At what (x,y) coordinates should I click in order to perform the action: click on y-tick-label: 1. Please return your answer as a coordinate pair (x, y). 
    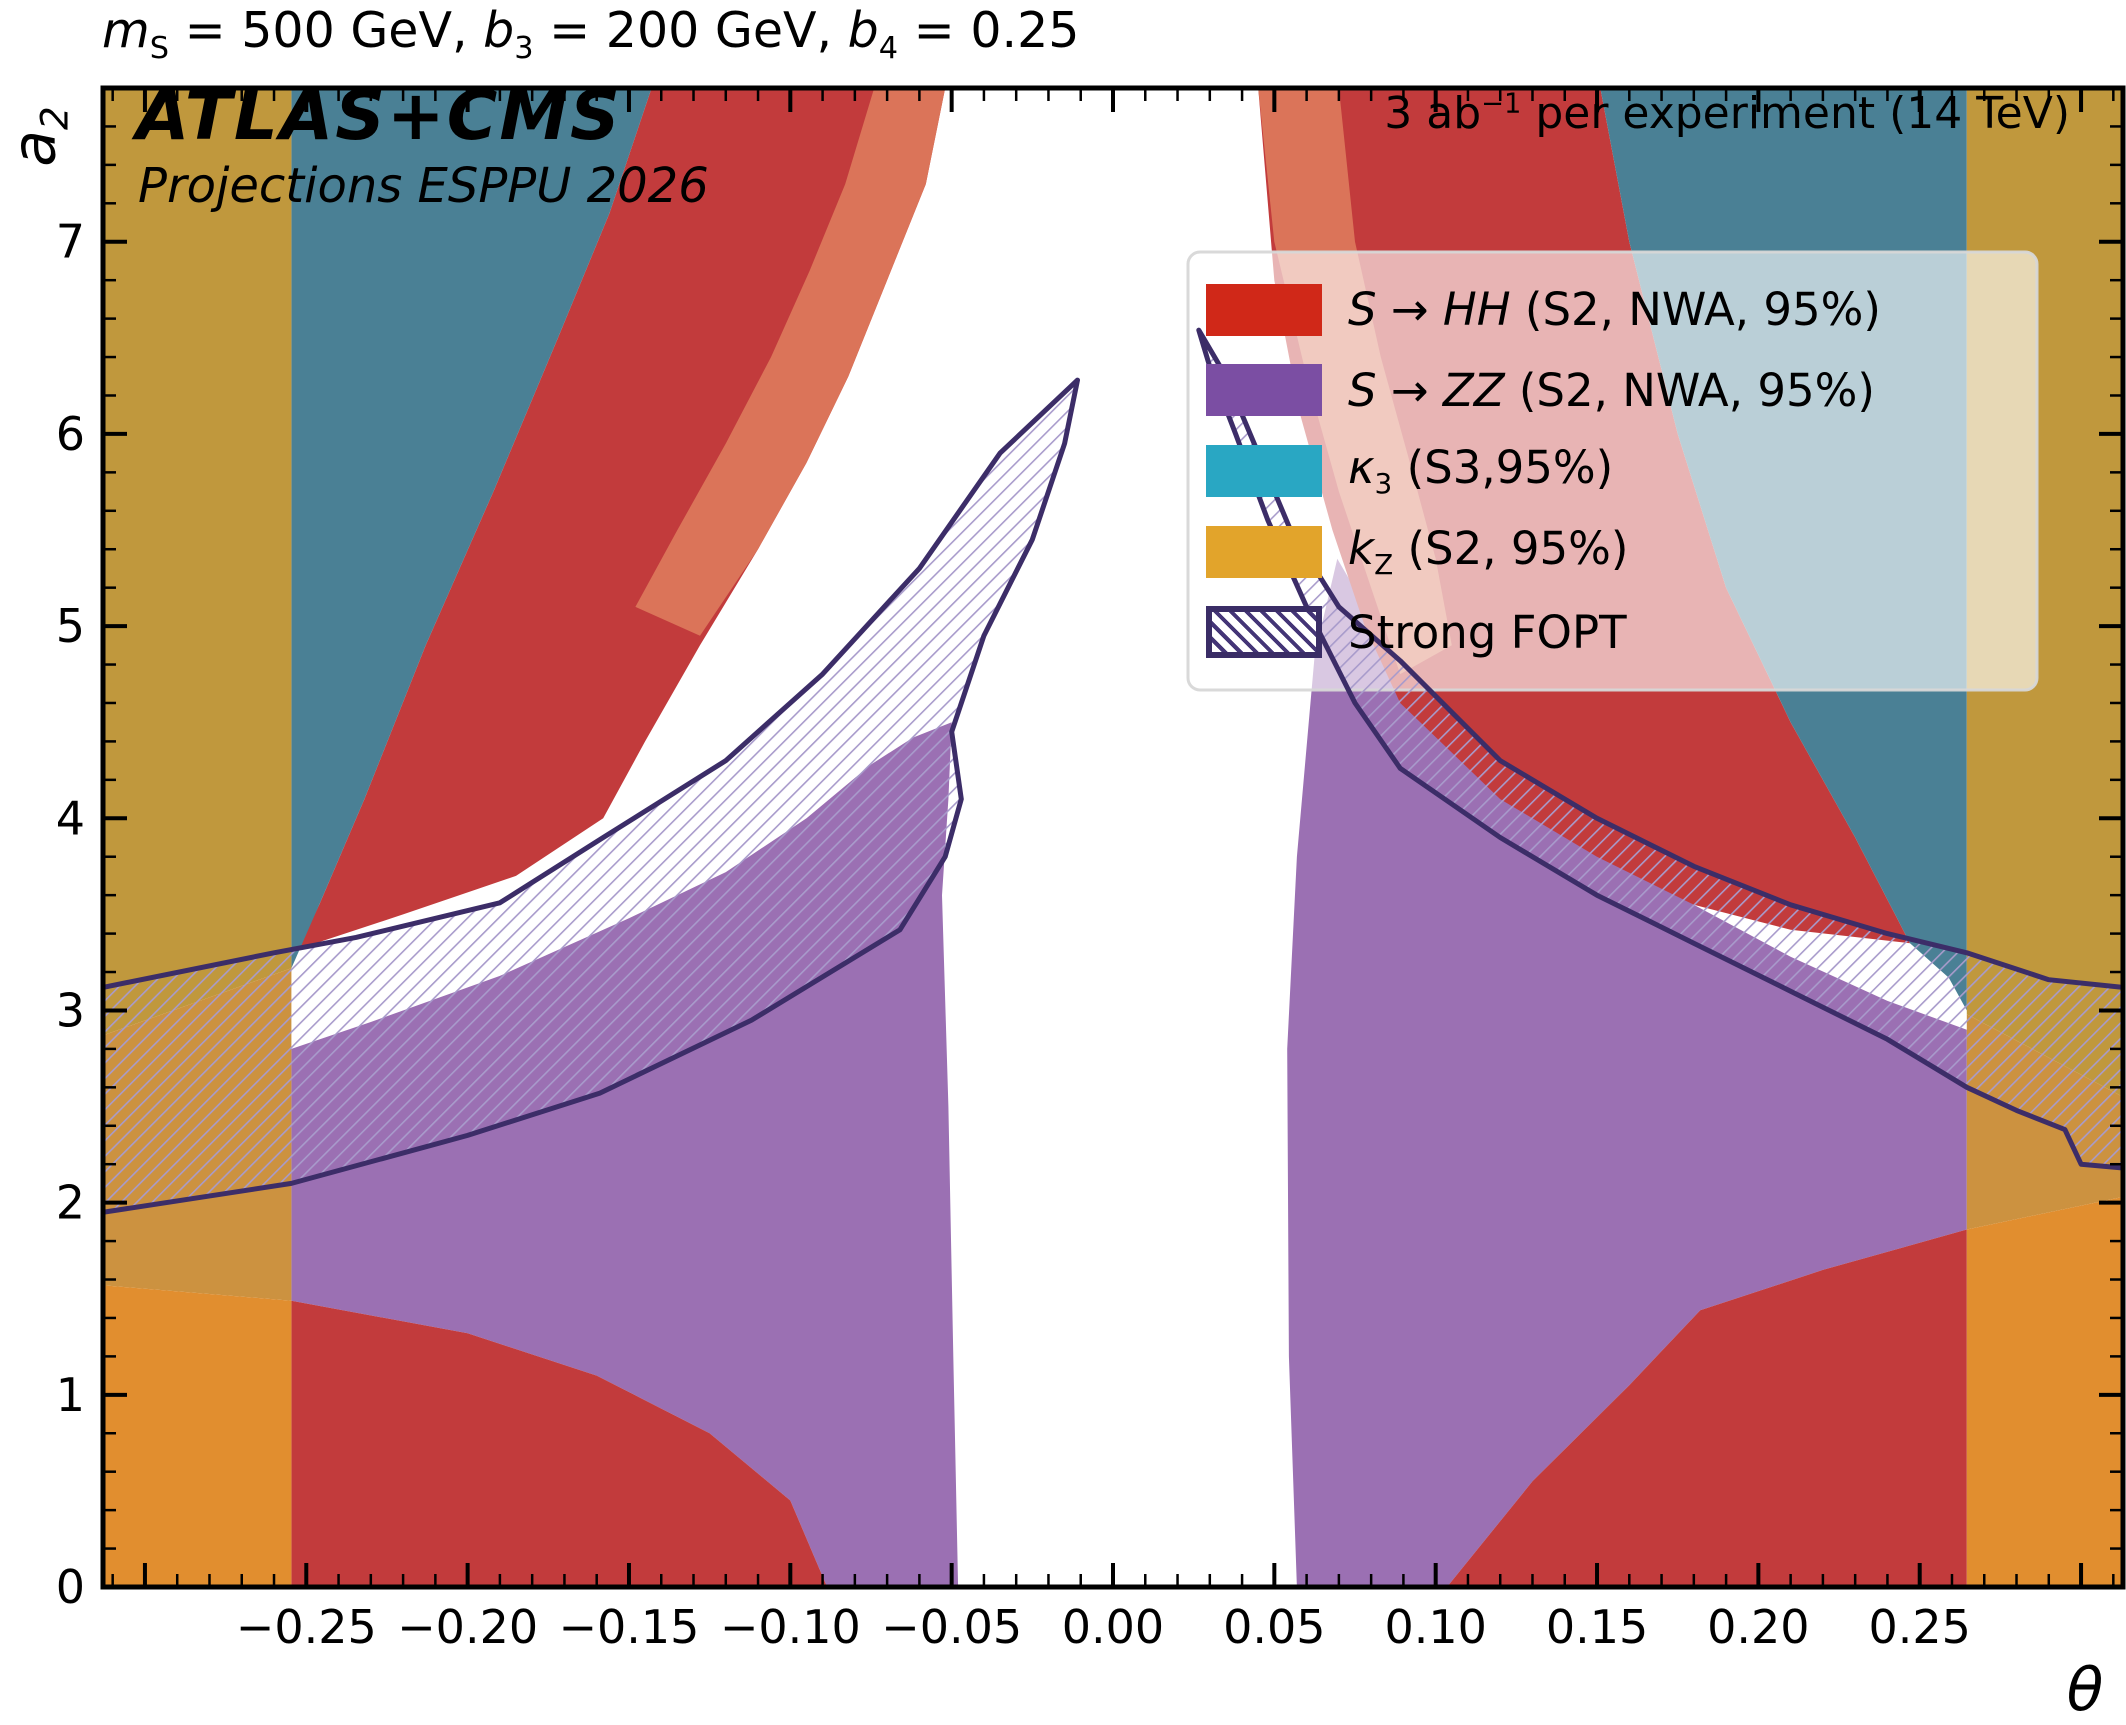
    Looking at the image, I should click on (70, 1395).